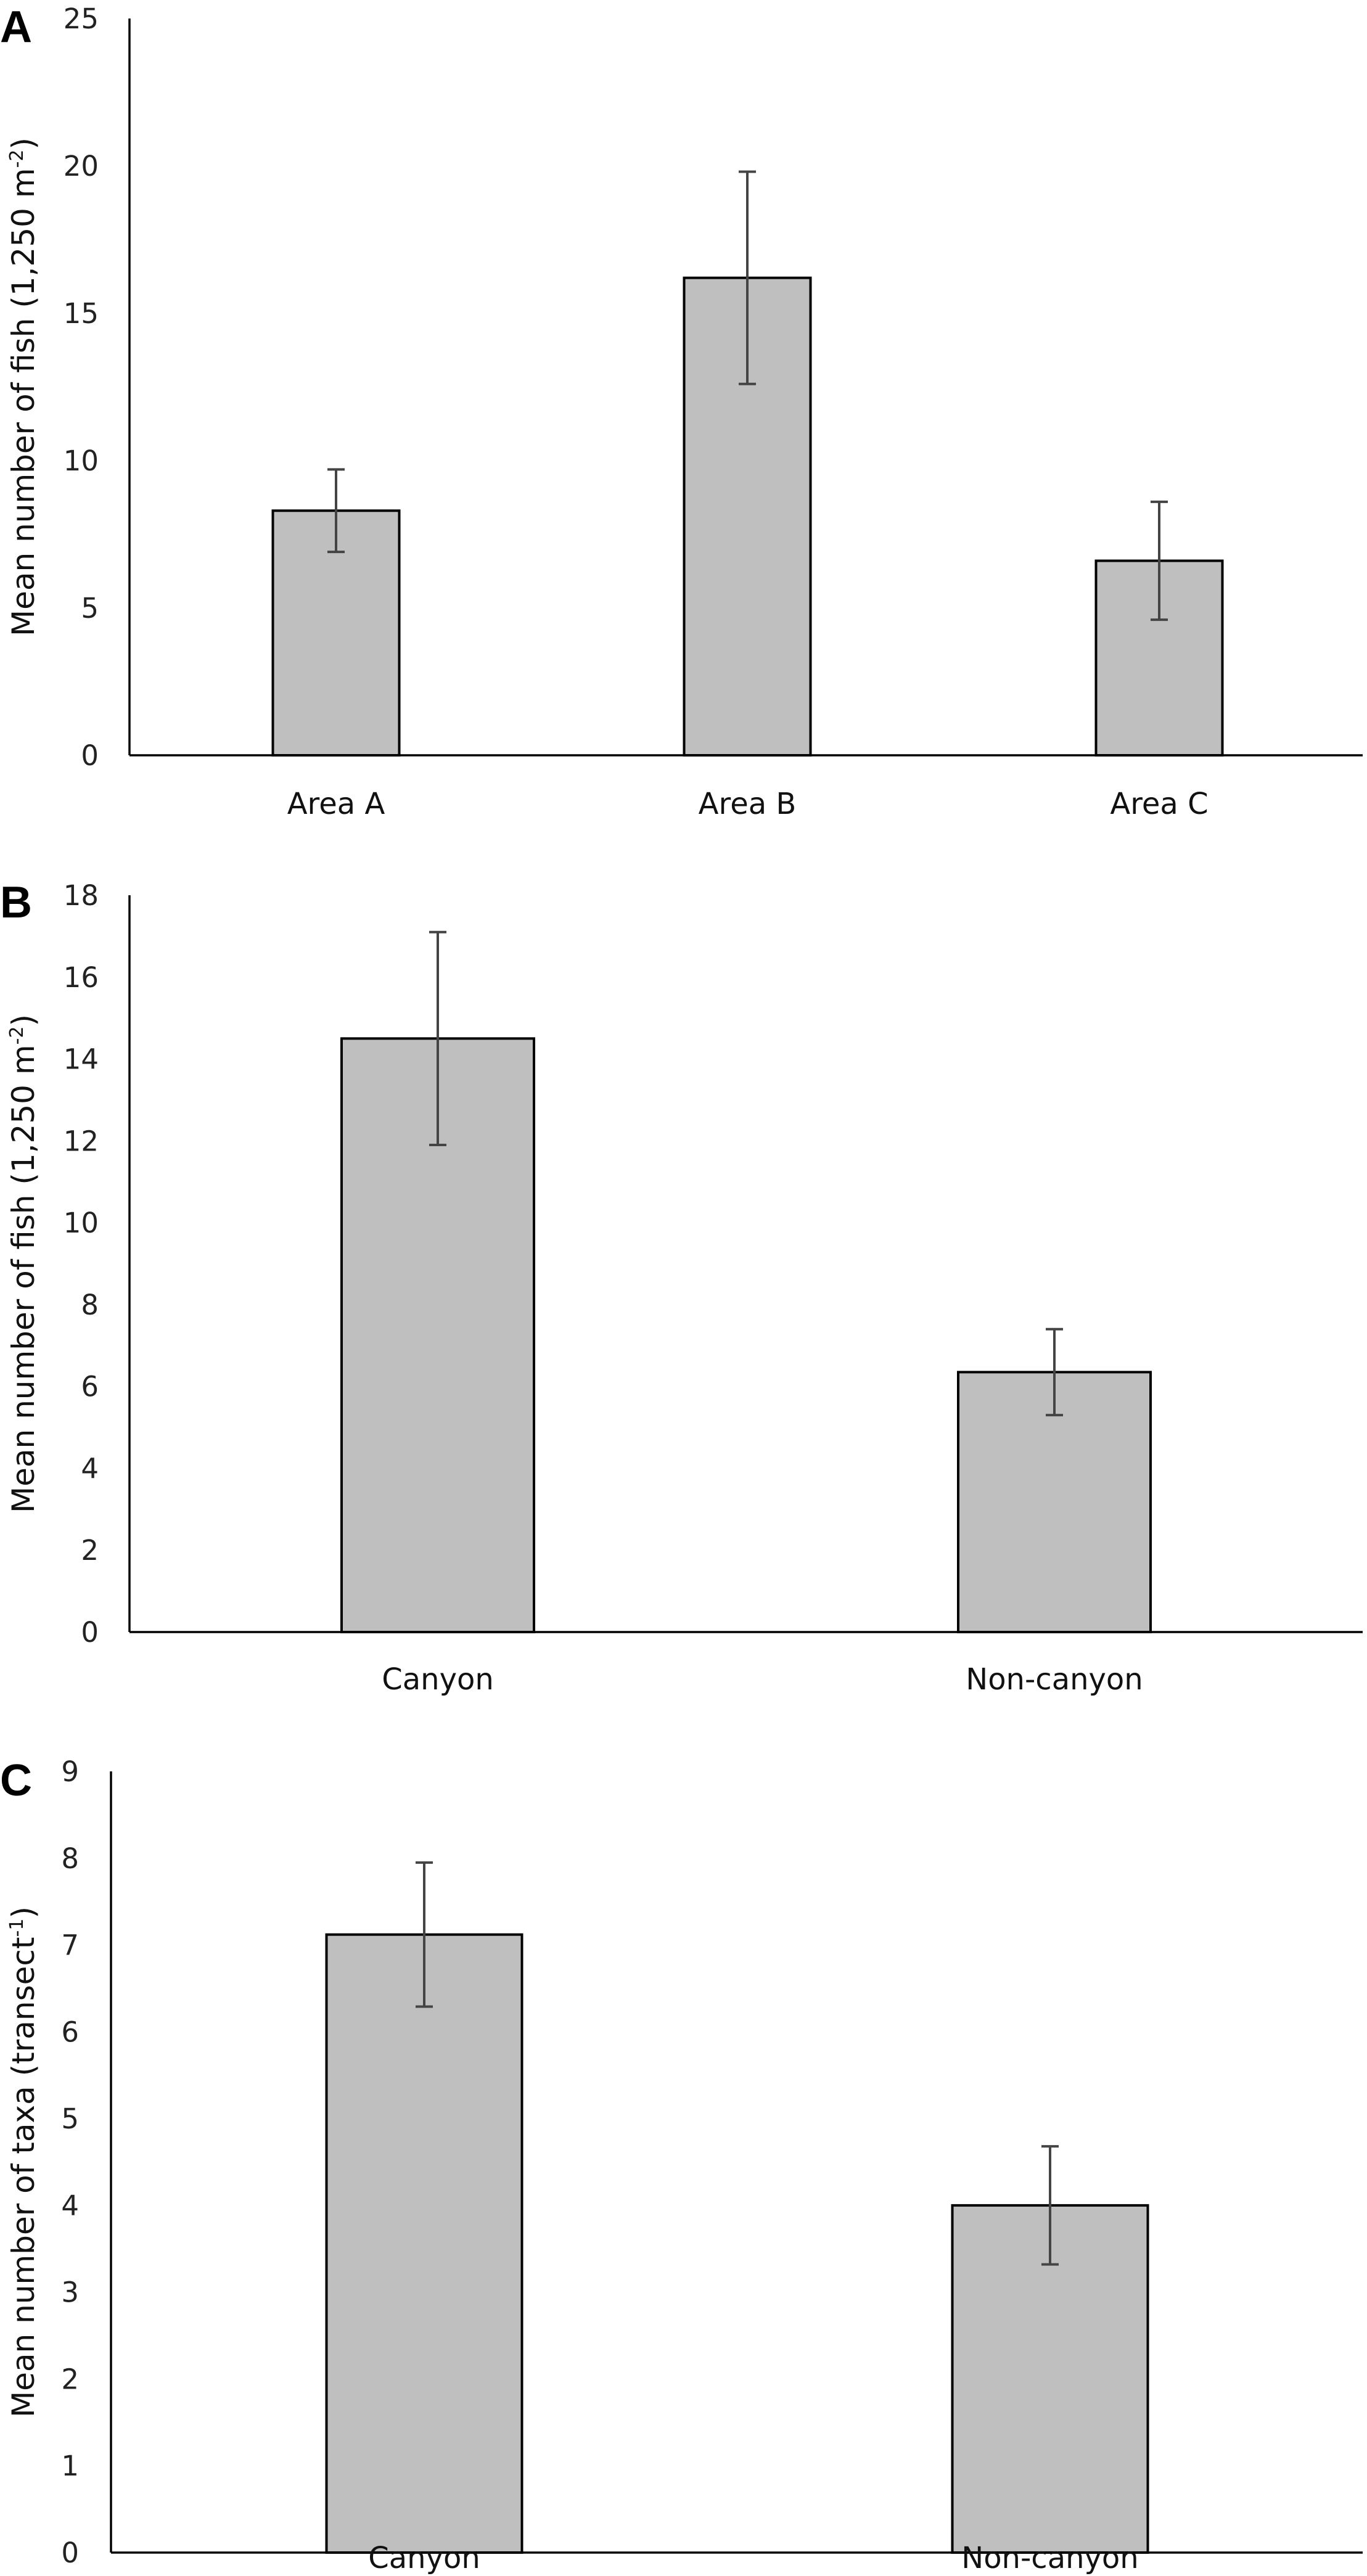 The height and width of the screenshot is (2576, 1367). Describe the element at coordinates (336, 804) in the screenshot. I see `category-label: Area A` at that location.